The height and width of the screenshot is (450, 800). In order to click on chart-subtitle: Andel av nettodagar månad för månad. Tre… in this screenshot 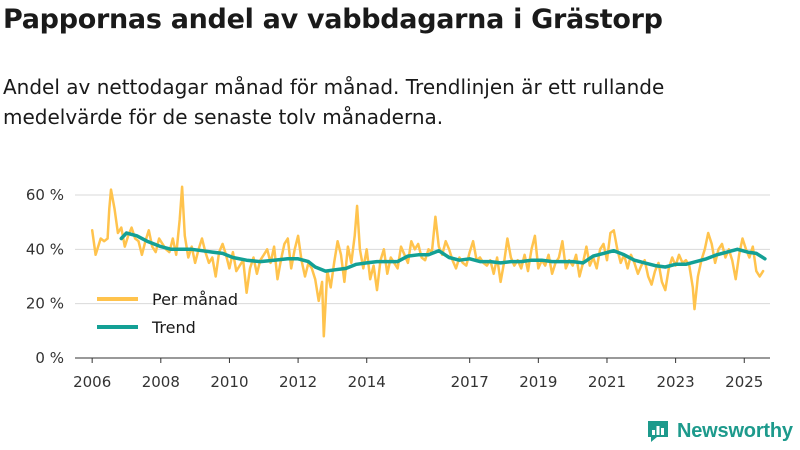, I will do `click(334, 102)`.